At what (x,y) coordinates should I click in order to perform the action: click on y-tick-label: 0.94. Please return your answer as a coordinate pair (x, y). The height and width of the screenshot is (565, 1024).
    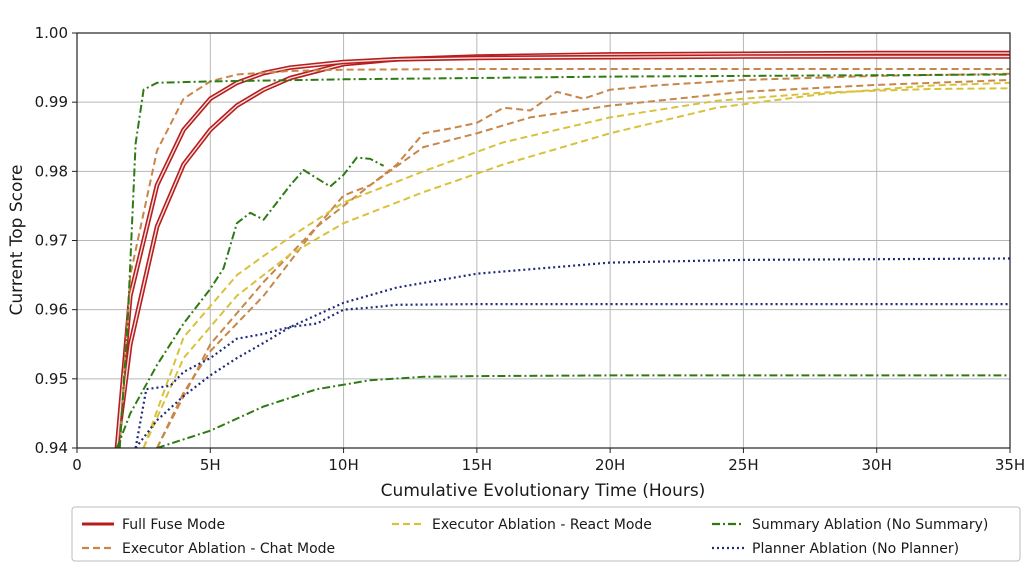
    Looking at the image, I should click on (51, 448).